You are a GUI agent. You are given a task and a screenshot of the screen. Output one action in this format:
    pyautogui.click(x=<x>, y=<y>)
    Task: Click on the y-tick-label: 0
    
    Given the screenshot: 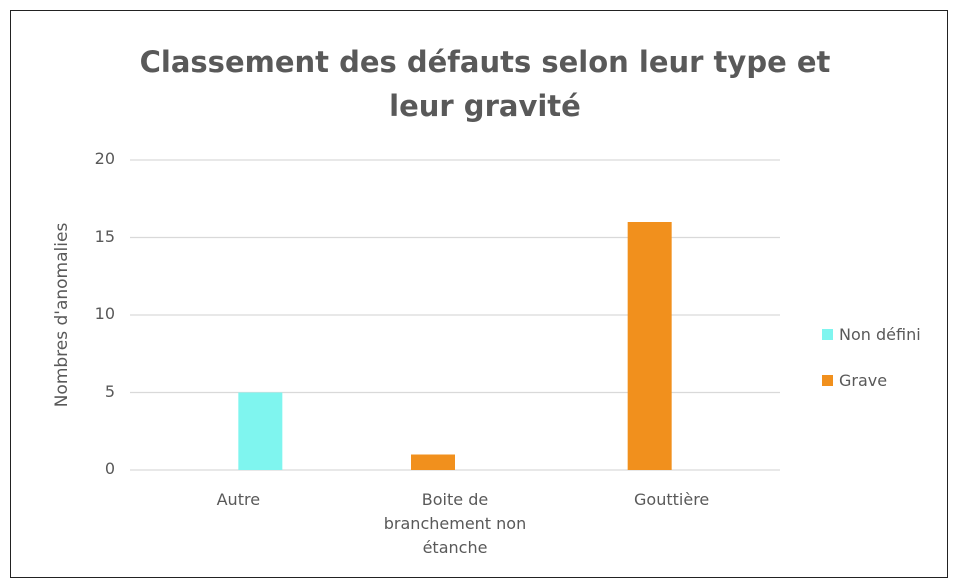 What is the action you would take?
    pyautogui.click(x=109, y=468)
    